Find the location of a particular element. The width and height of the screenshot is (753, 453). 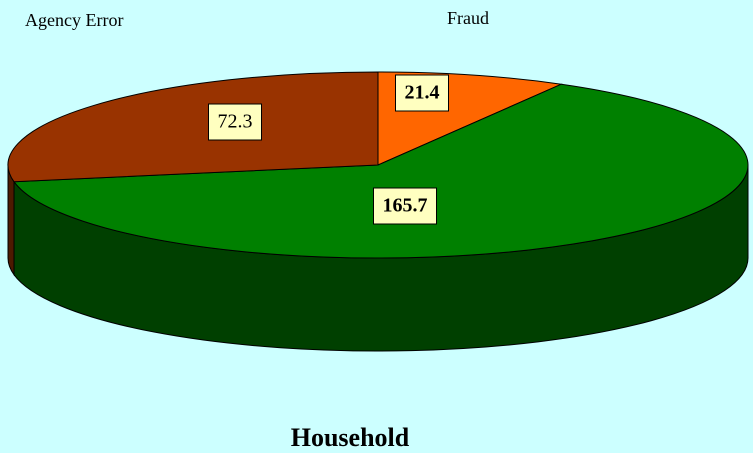

category-label: Fraud is located at coordinates (468, 18).